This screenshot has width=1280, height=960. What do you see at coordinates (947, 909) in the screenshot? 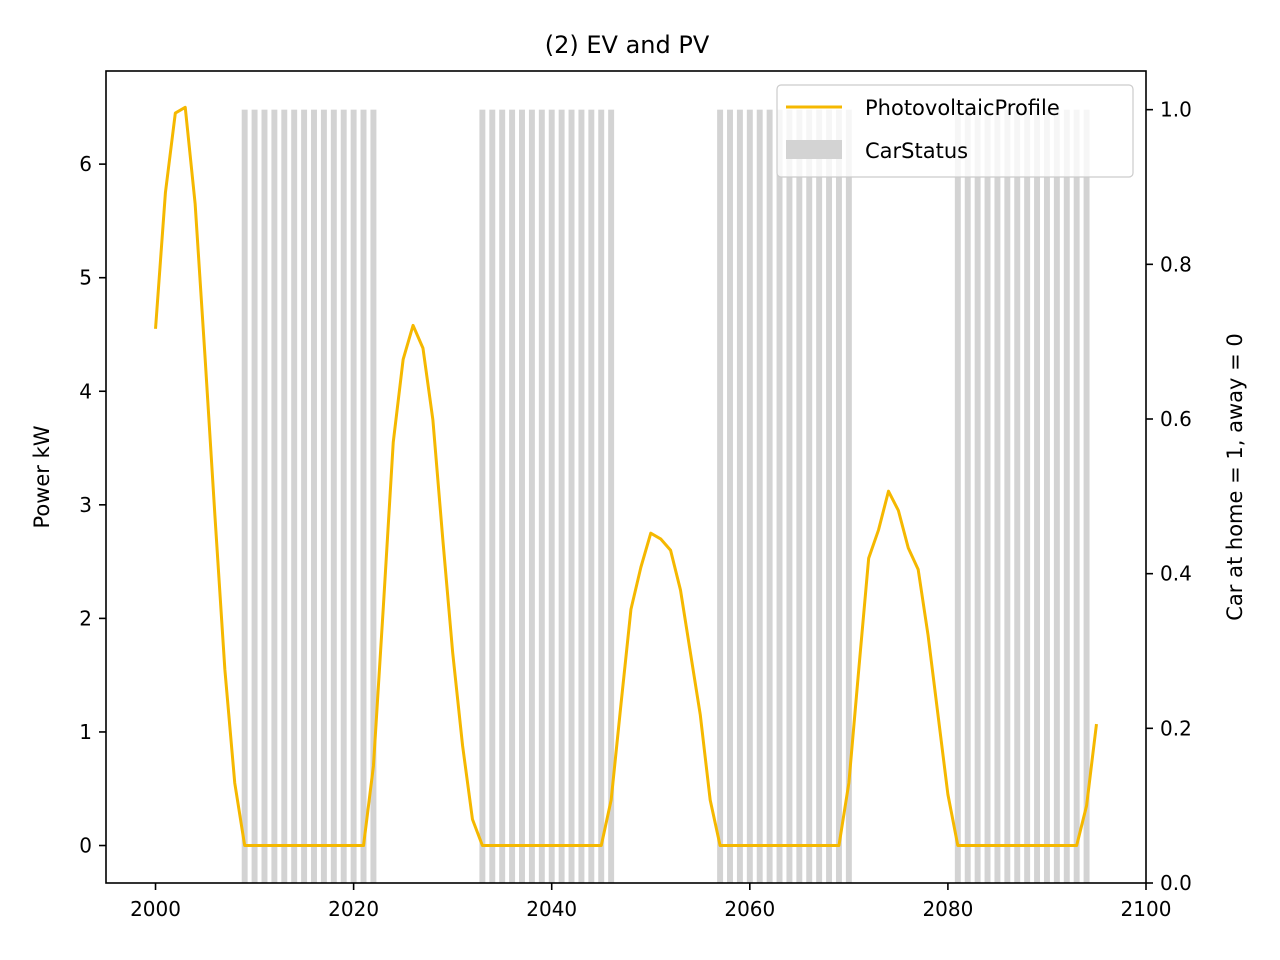
I see `x-tick-label: 2080` at bounding box center [947, 909].